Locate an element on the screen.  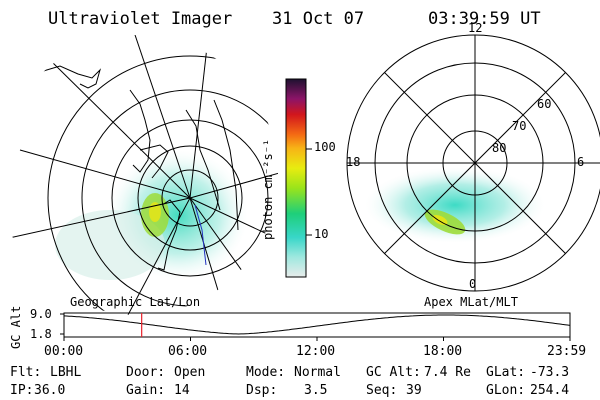
colorbar-tick-10: 10 is located at coordinates (321, 234).